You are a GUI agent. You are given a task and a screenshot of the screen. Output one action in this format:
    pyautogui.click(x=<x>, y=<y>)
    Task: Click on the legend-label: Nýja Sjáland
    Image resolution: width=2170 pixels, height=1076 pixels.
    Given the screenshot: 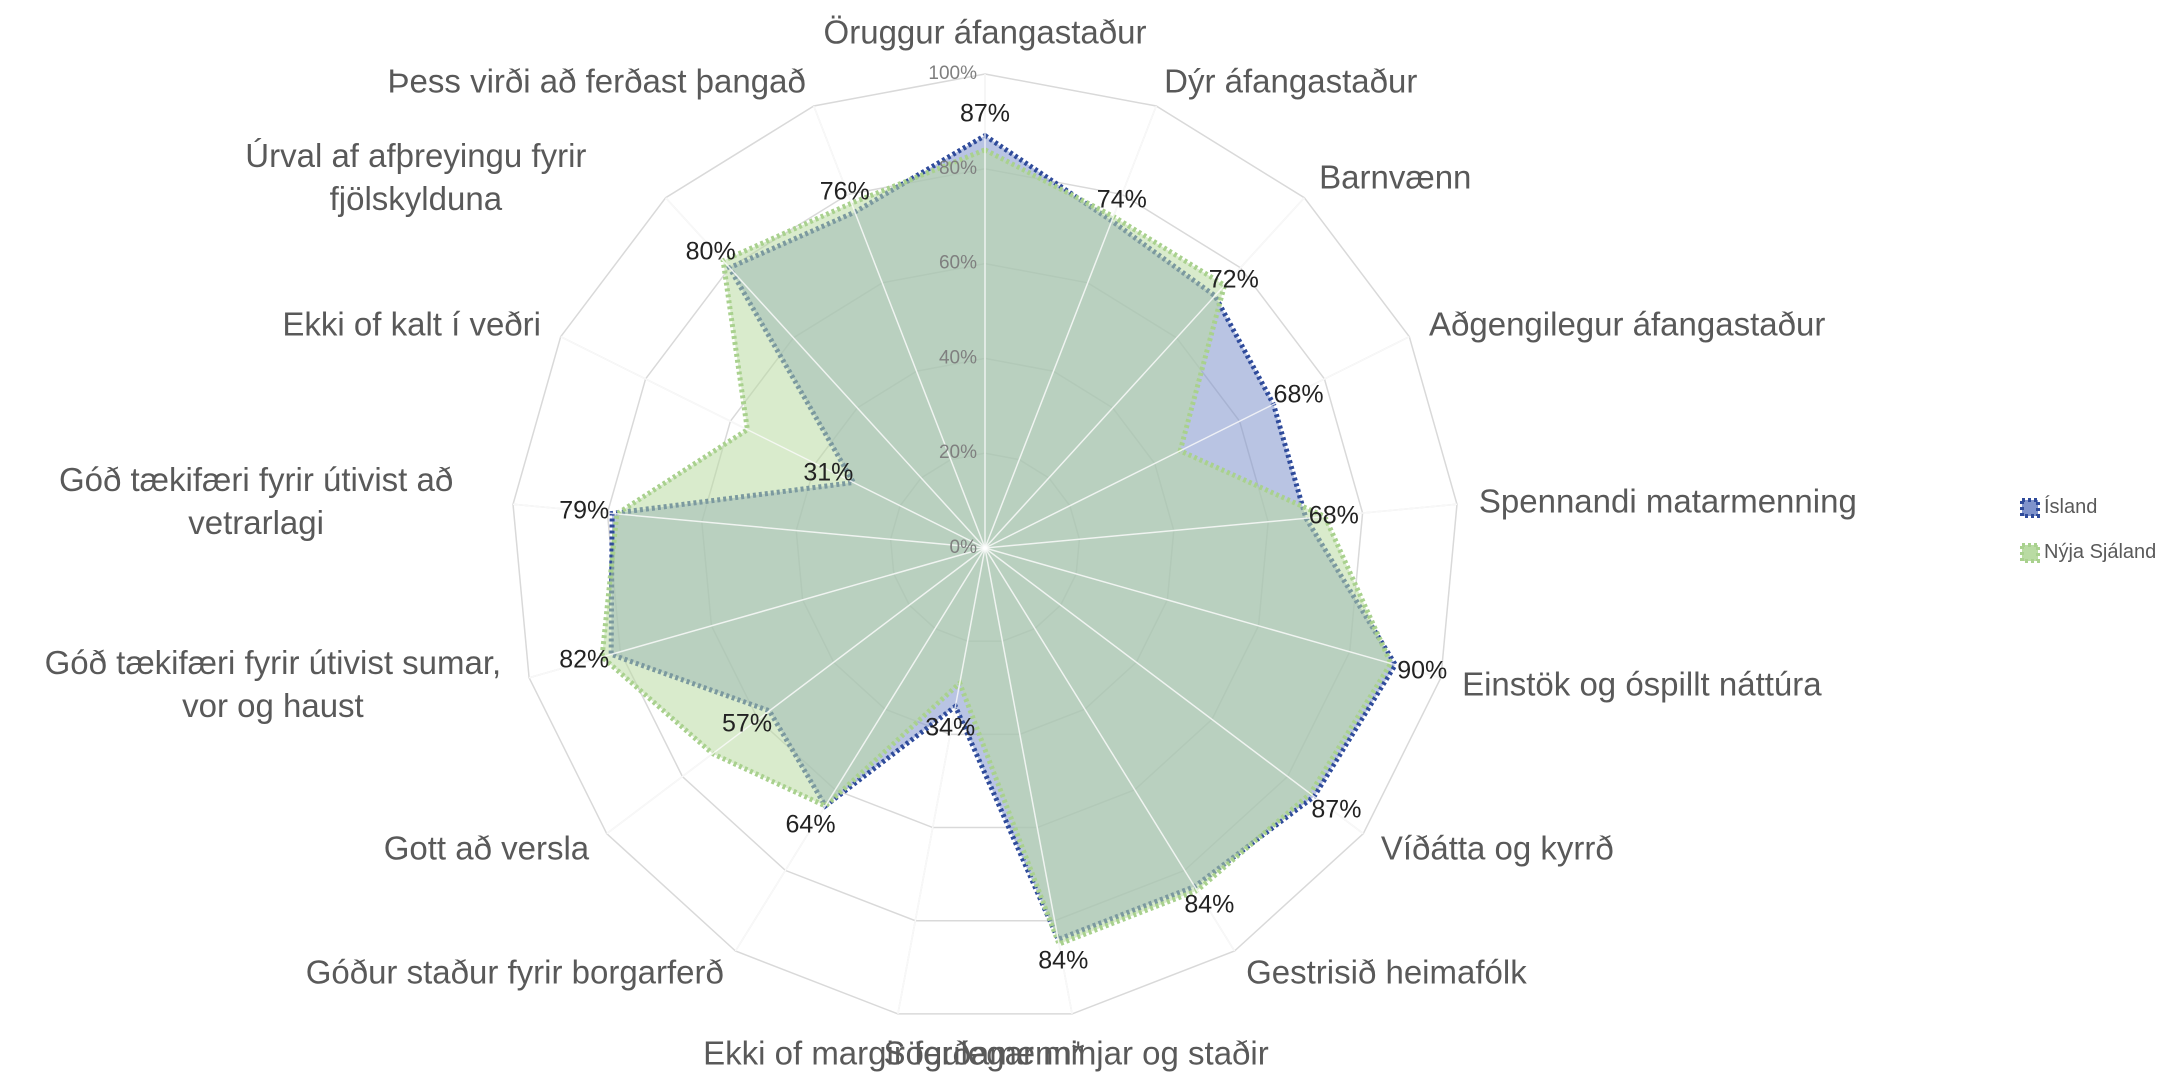 What is the action you would take?
    pyautogui.click(x=2100, y=552)
    